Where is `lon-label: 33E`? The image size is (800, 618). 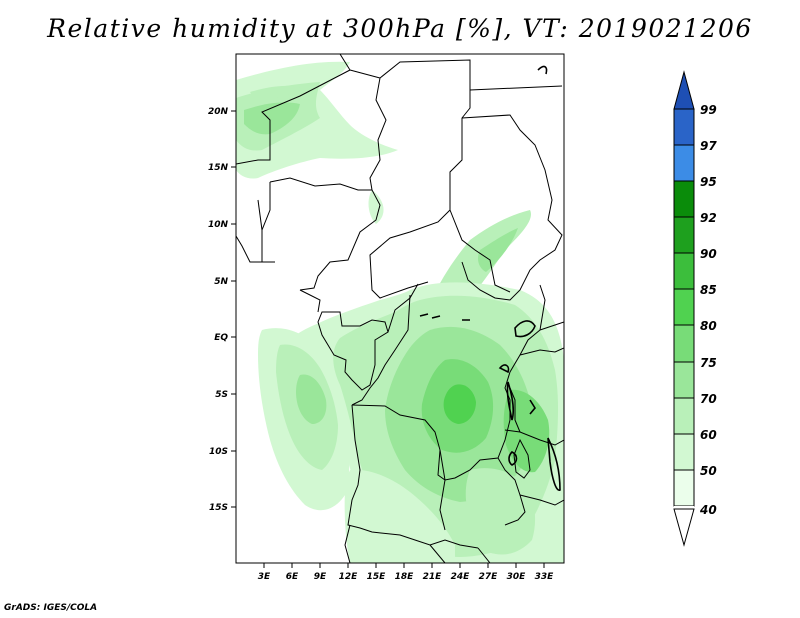 lon-label: 33E is located at coordinates (545, 577).